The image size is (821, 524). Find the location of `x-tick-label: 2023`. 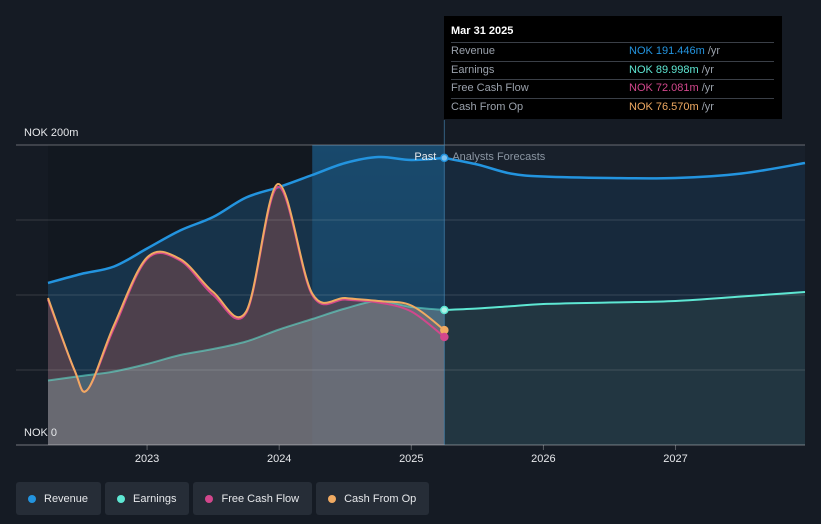

x-tick-label: 2023 is located at coordinates (147, 459).